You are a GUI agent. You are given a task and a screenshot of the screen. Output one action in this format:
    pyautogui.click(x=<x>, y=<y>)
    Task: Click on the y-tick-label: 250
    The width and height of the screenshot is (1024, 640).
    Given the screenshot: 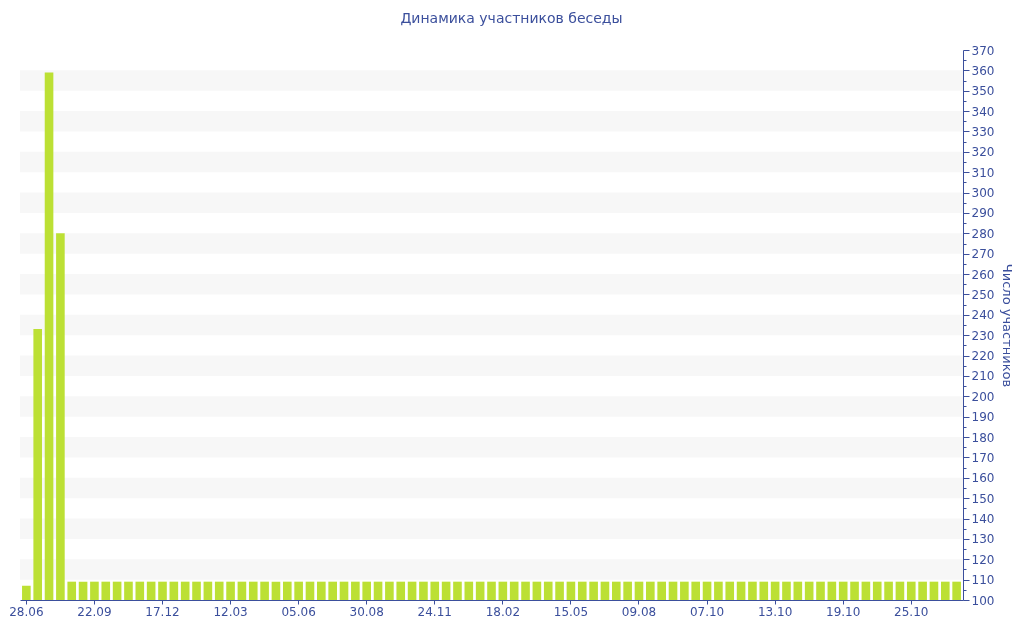 What is the action you would take?
    pyautogui.click(x=983, y=294)
    